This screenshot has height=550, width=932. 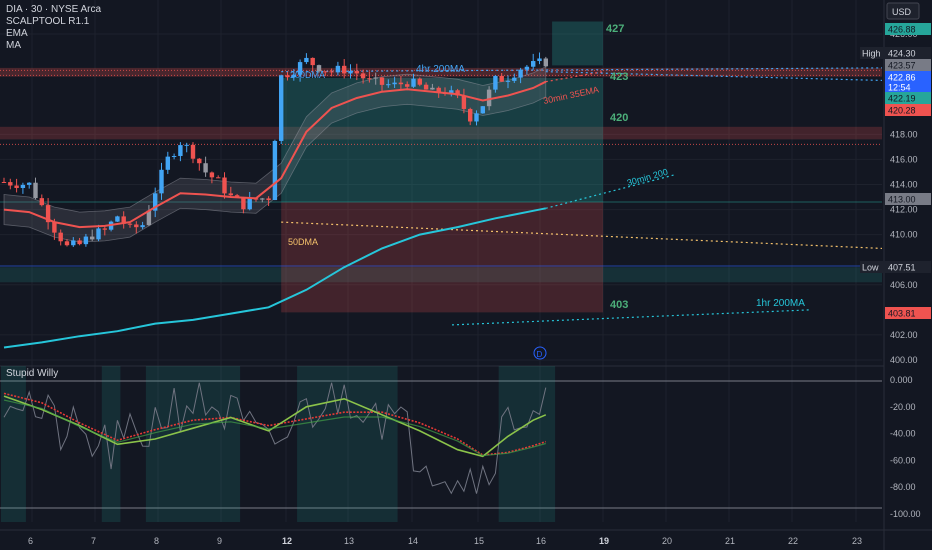 I want to click on x-tick-10: 20, so click(x=667, y=541).